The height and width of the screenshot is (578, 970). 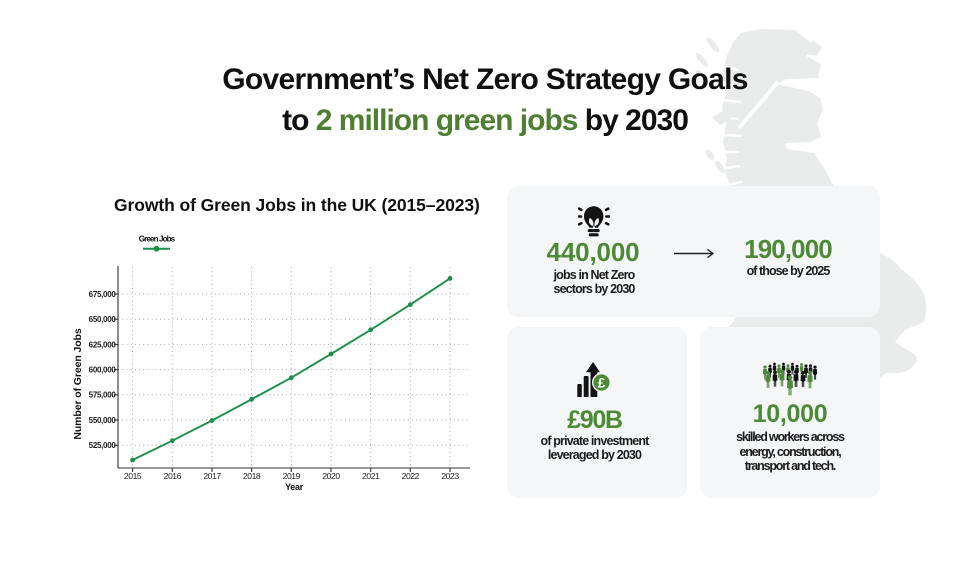 I want to click on svg-text: Number of Green Jobs, so click(x=78, y=383).